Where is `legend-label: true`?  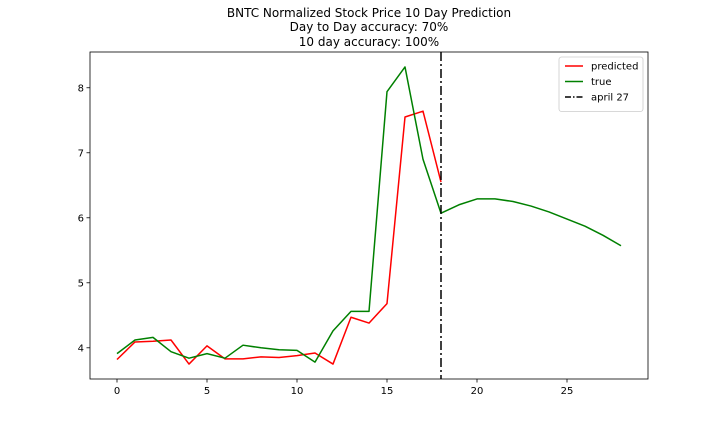
legend-label: true is located at coordinates (601, 82).